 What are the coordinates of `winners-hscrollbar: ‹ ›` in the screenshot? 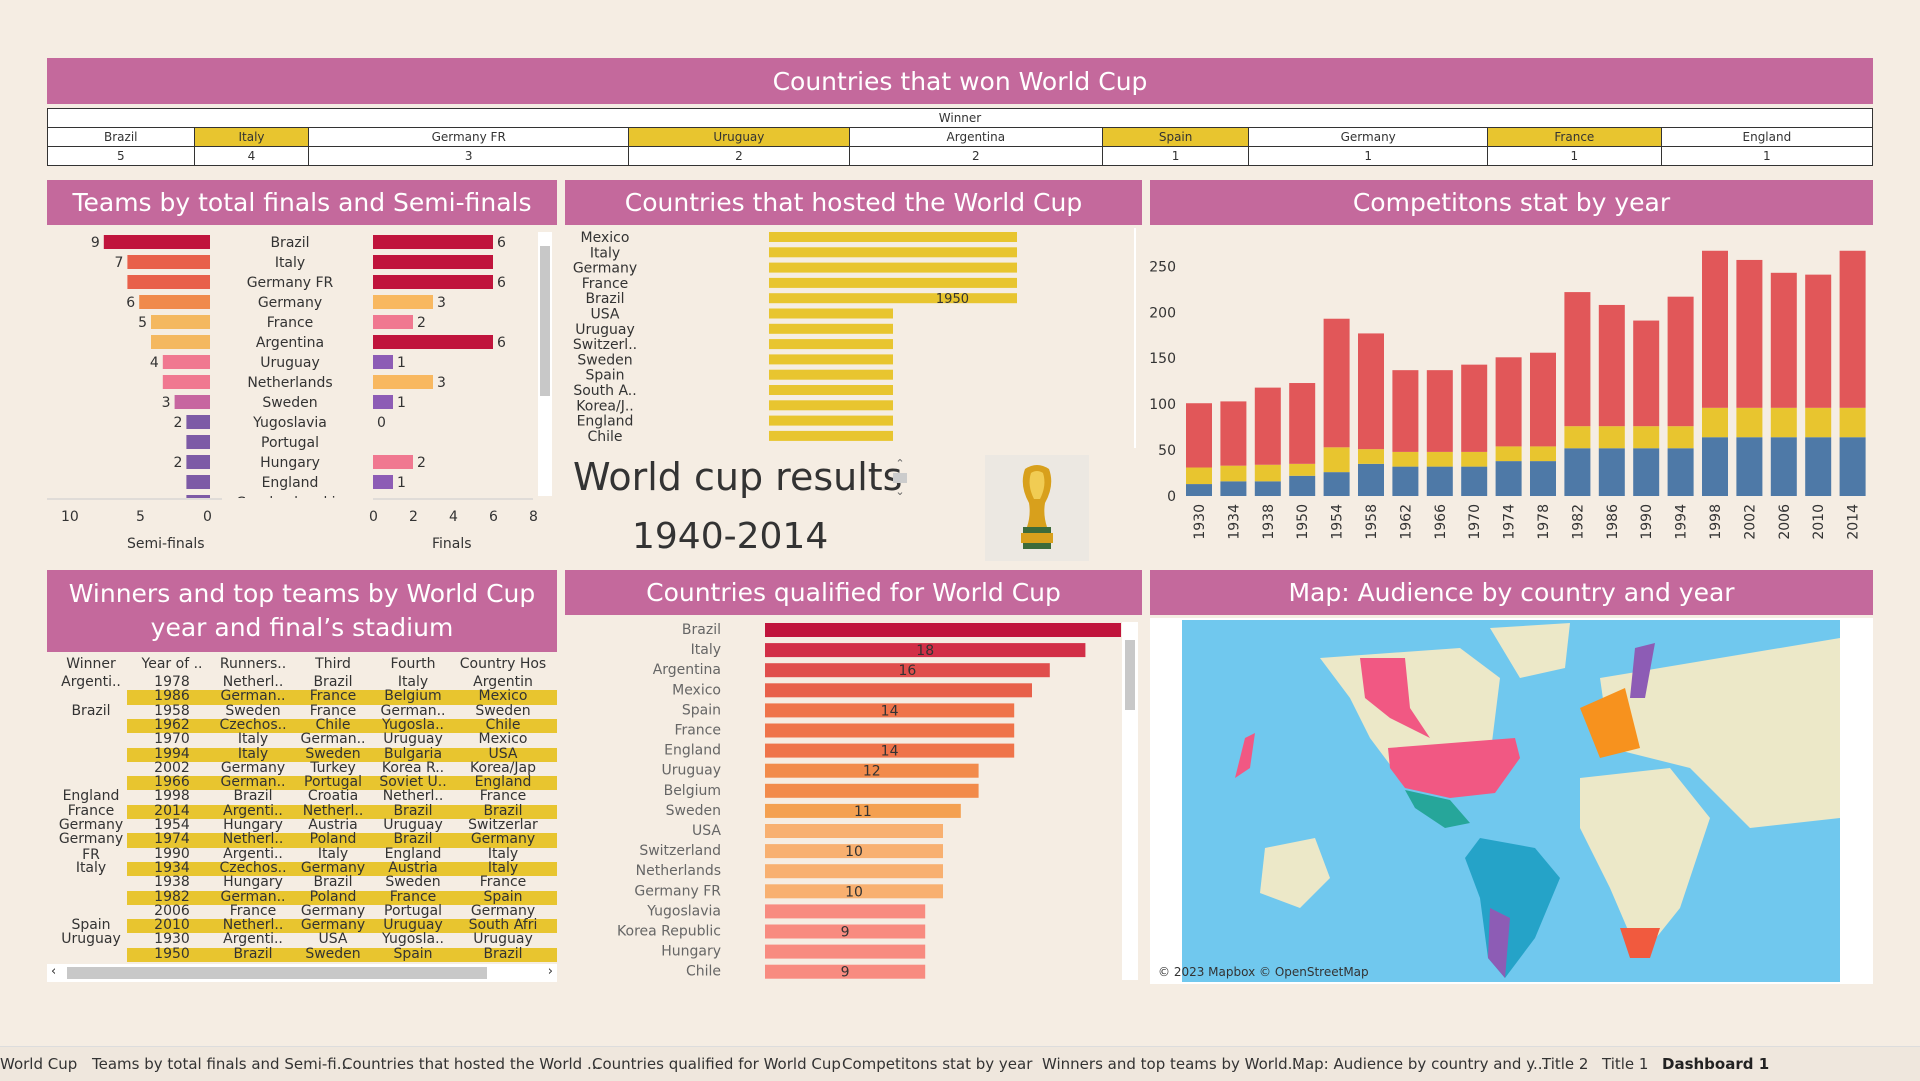 It's located at (302, 973).